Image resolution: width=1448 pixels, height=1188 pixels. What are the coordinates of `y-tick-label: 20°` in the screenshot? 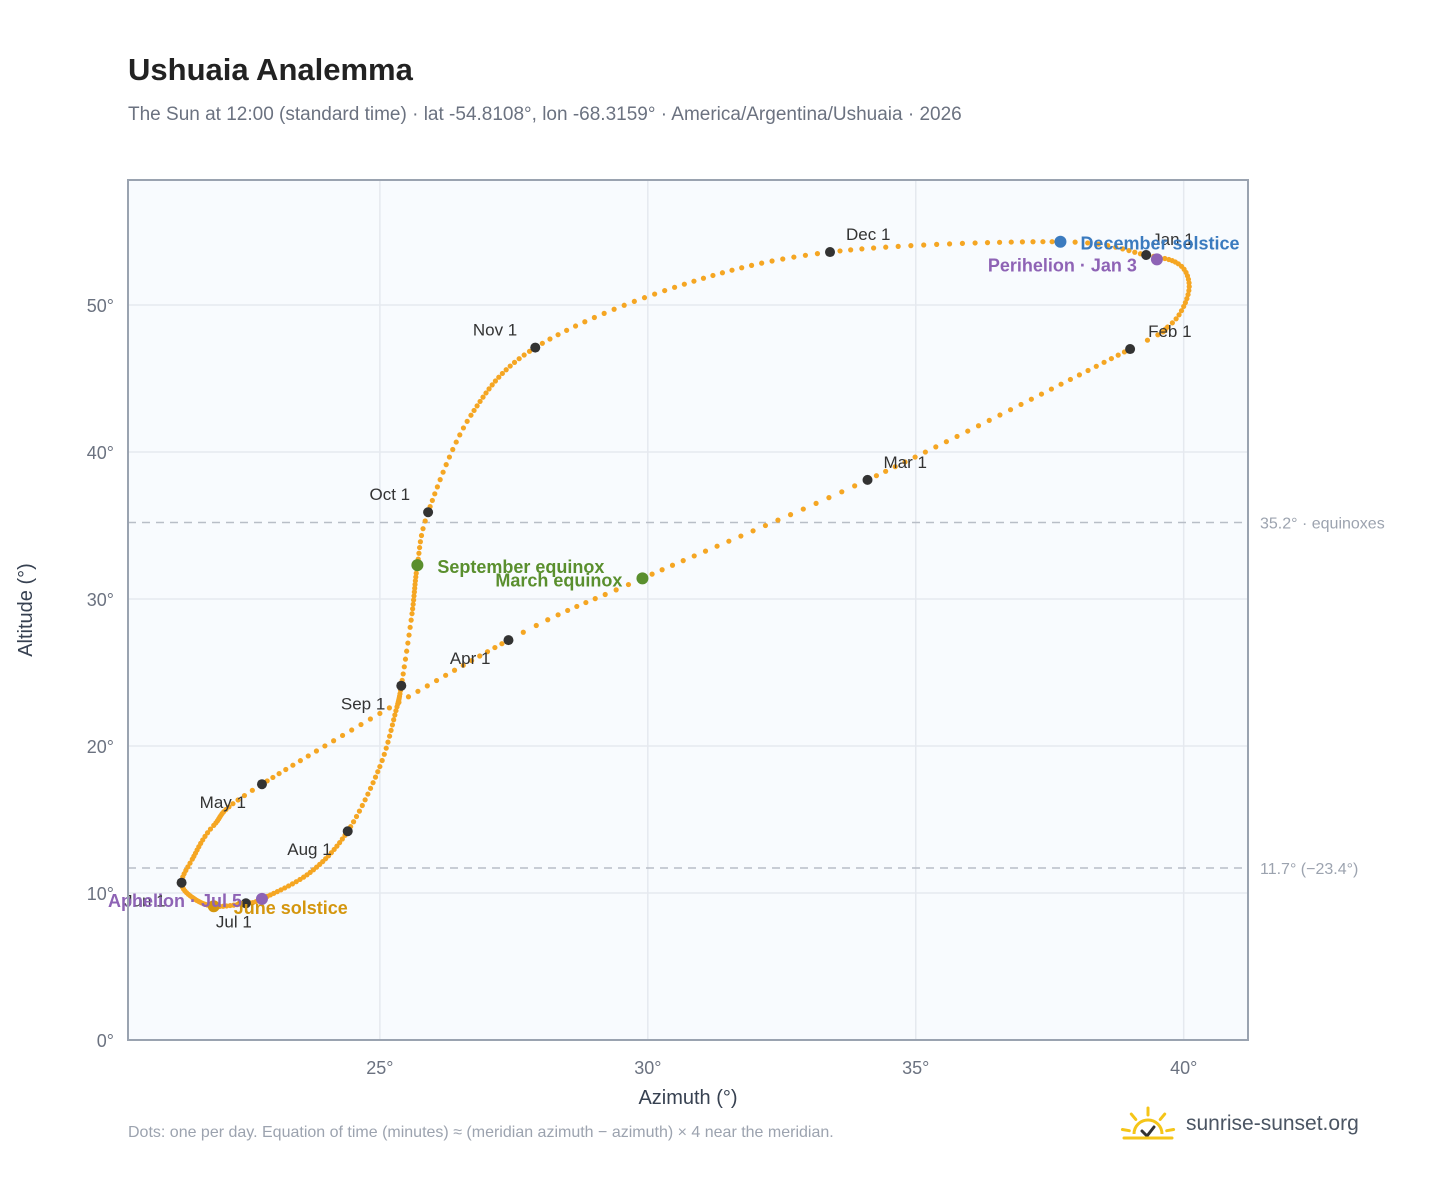 It's located at (100, 747).